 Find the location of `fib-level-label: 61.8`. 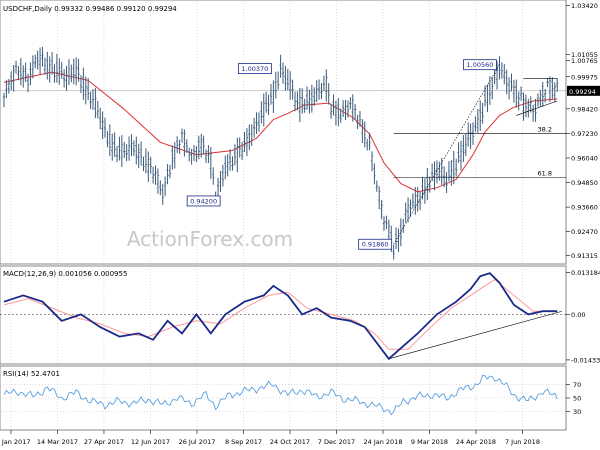

fib-level-label: 61.8 is located at coordinates (545, 173).